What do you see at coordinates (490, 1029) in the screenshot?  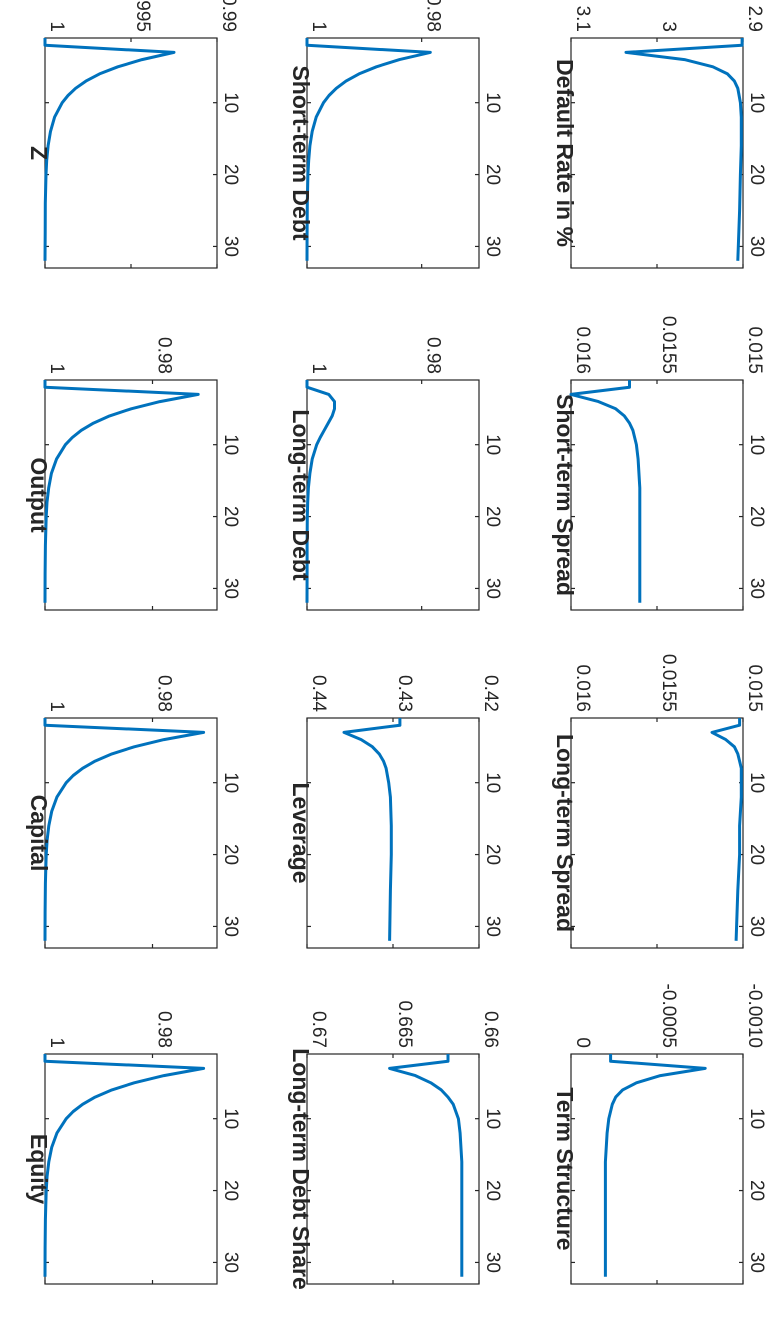 I see `y-tick-label: 0.66` at bounding box center [490, 1029].